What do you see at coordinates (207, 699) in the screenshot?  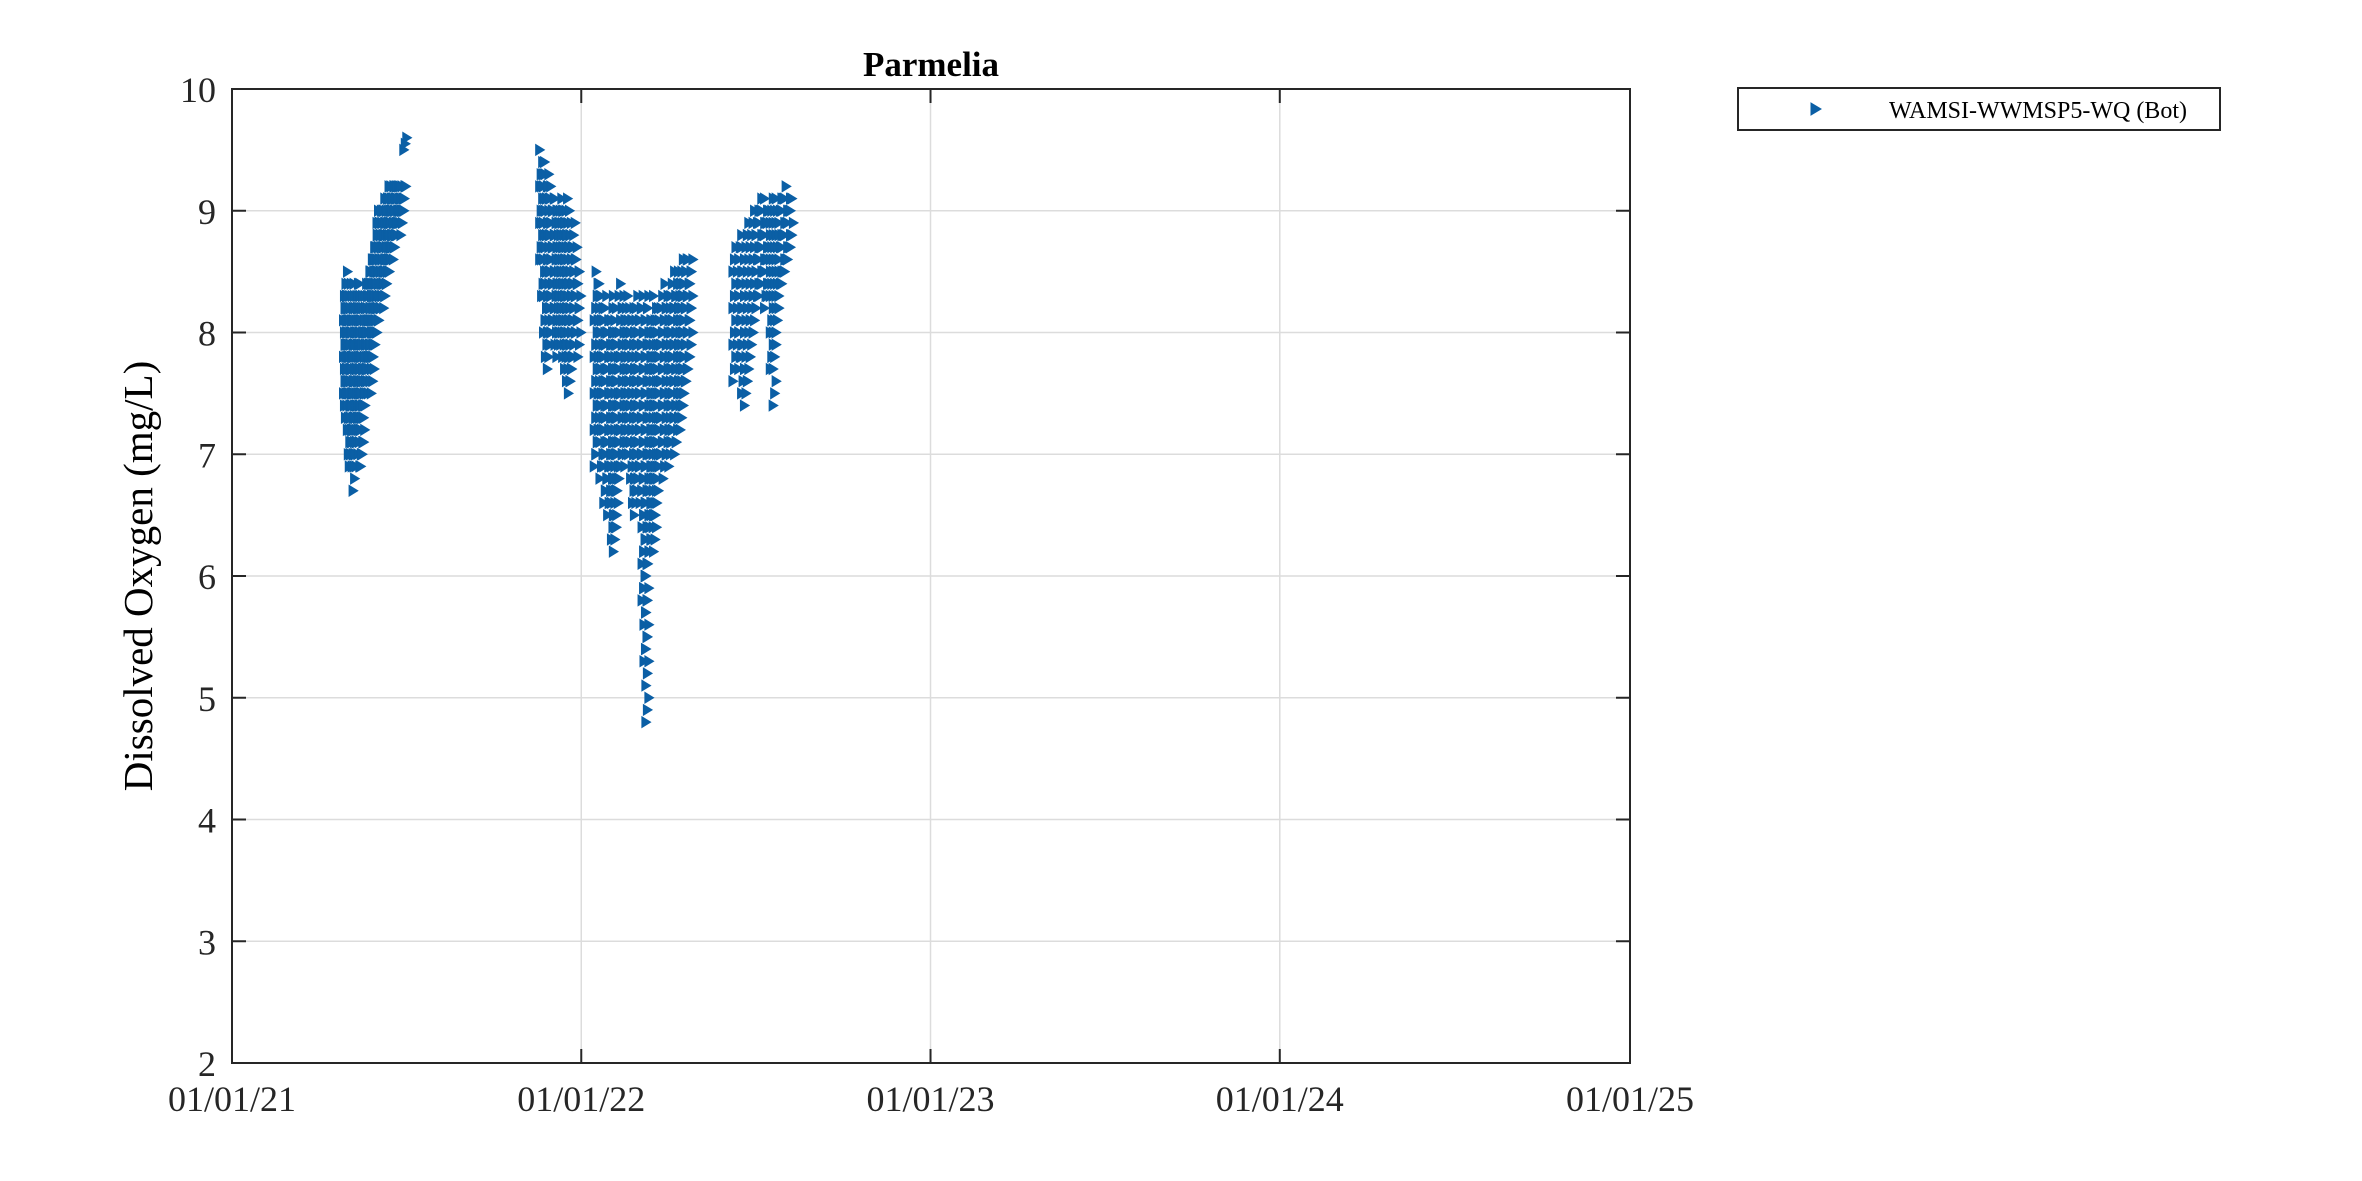 I see `y-tick-label: 5` at bounding box center [207, 699].